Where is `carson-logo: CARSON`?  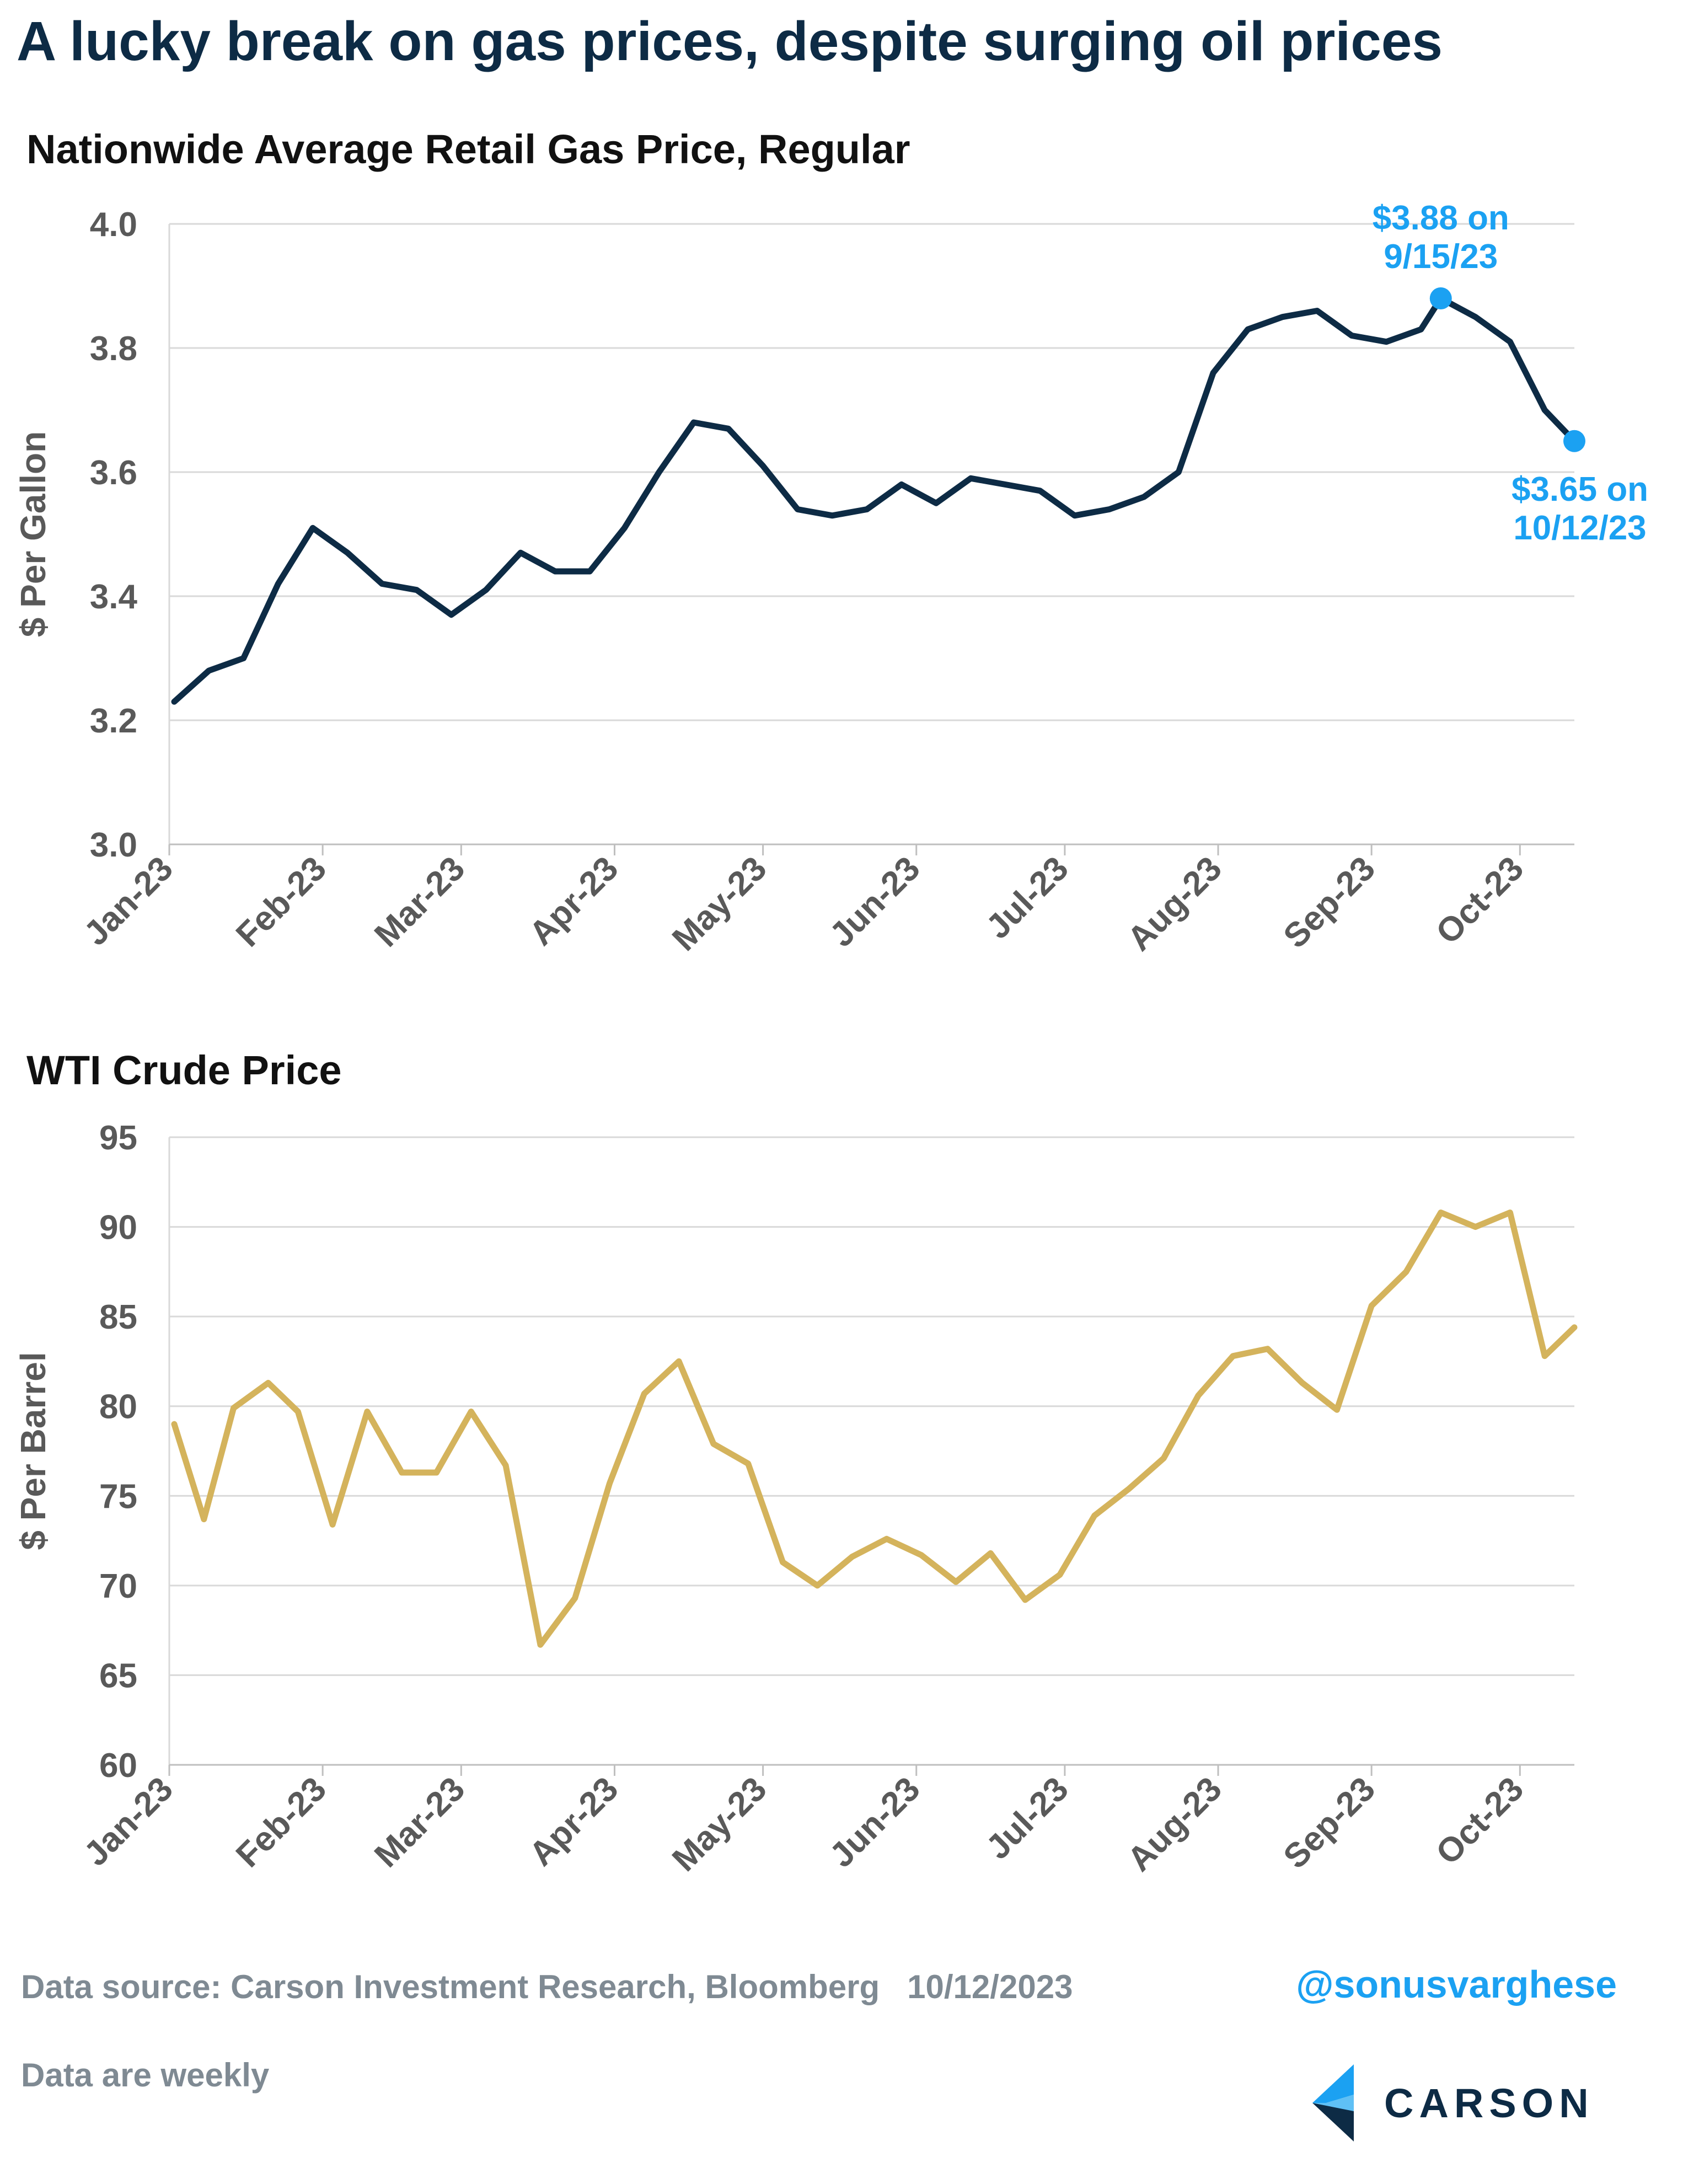 carson-logo: CARSON is located at coordinates (1448, 2103).